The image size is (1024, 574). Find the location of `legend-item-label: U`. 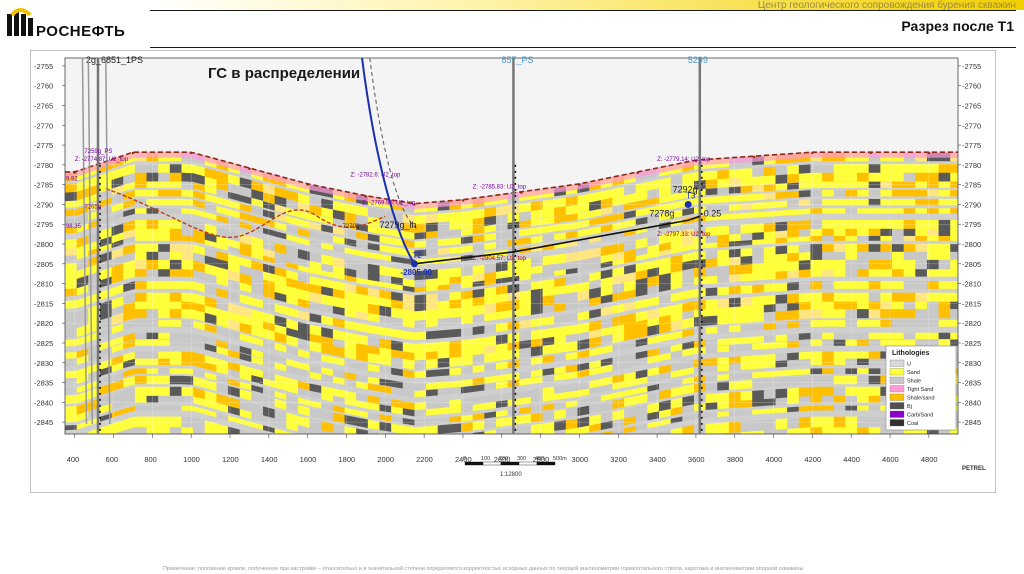

legend-item-label: U is located at coordinates (909, 365).